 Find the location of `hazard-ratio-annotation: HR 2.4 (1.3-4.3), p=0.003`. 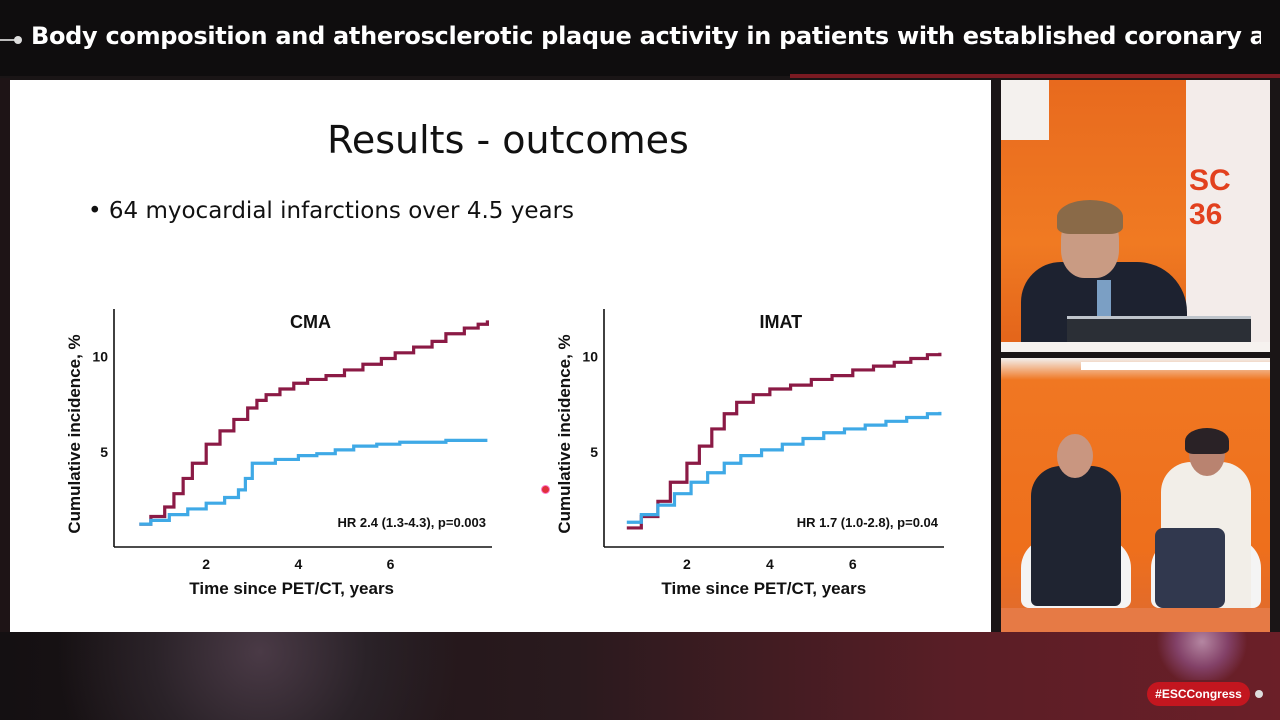

hazard-ratio-annotation: HR 2.4 (1.3-4.3), p=0.003 is located at coordinates (412, 522).